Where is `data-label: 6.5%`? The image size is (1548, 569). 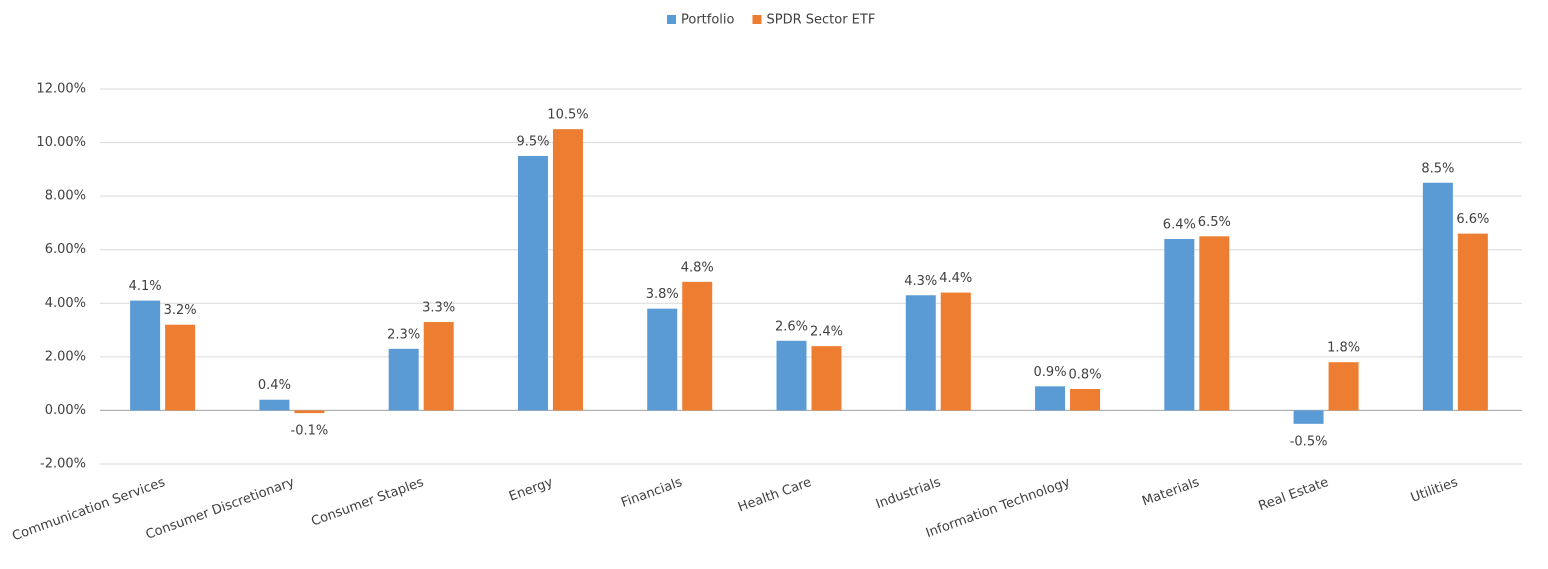 data-label: 6.5% is located at coordinates (1214, 222).